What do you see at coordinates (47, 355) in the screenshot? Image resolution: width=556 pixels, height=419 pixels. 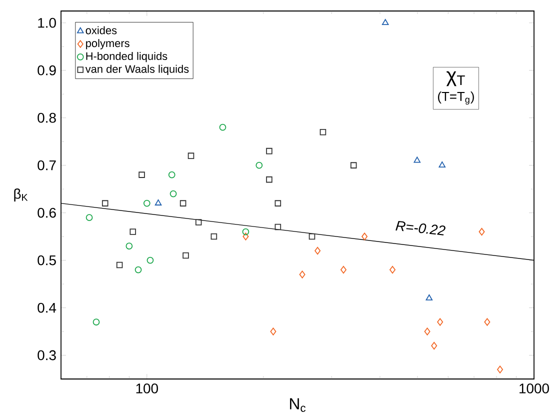 I see `y-tick-label: 0.3` at bounding box center [47, 355].